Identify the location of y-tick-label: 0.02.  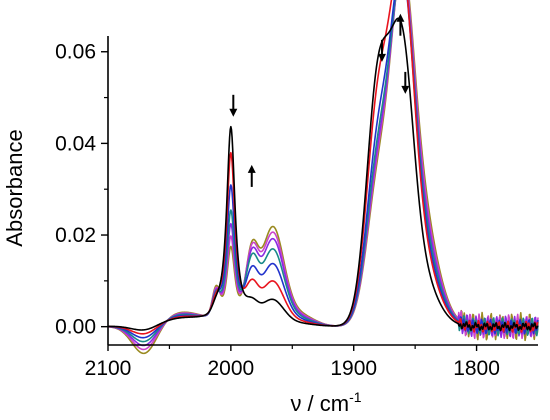
(75, 235).